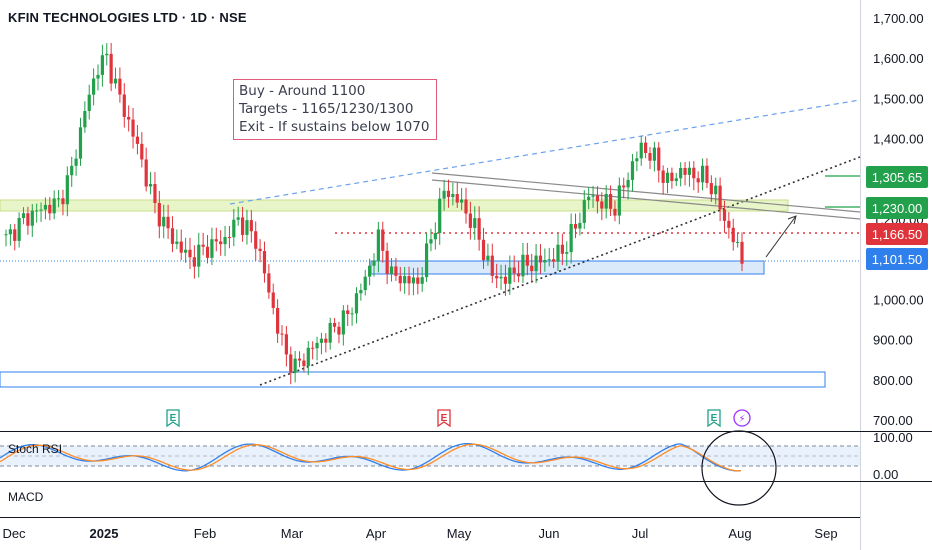 The width and height of the screenshot is (932, 550). I want to click on price-badge-1305: 1,305.65, so click(897, 177).